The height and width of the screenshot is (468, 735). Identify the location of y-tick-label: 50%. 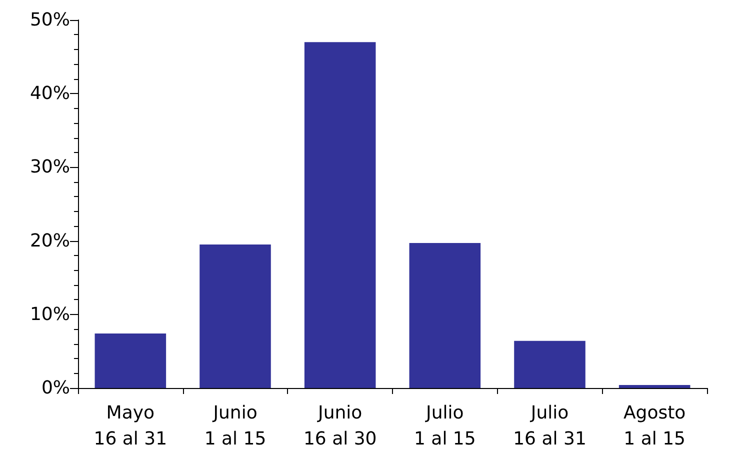
(50, 20).